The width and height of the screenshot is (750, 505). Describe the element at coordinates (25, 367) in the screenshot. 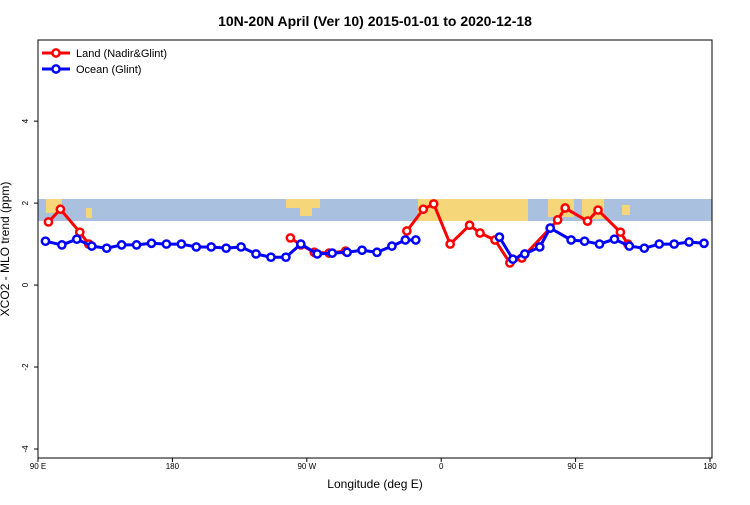

I see `y-tick-label: -2` at that location.